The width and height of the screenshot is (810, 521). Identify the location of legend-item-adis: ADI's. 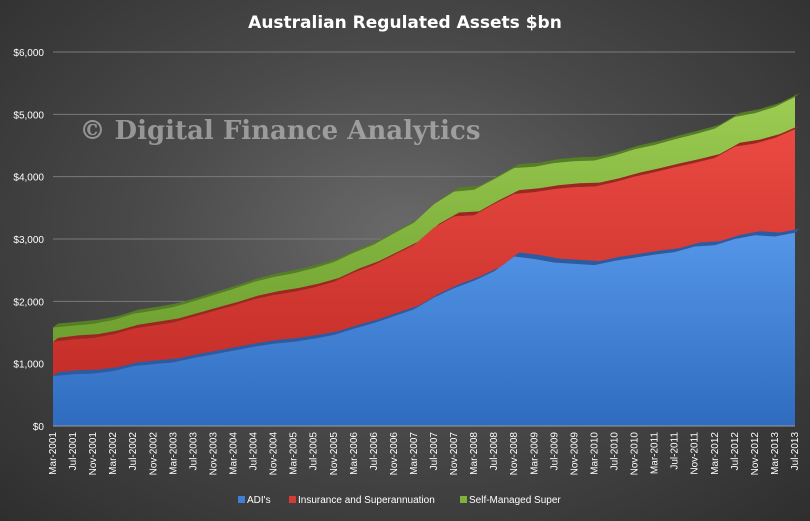
(254, 500).